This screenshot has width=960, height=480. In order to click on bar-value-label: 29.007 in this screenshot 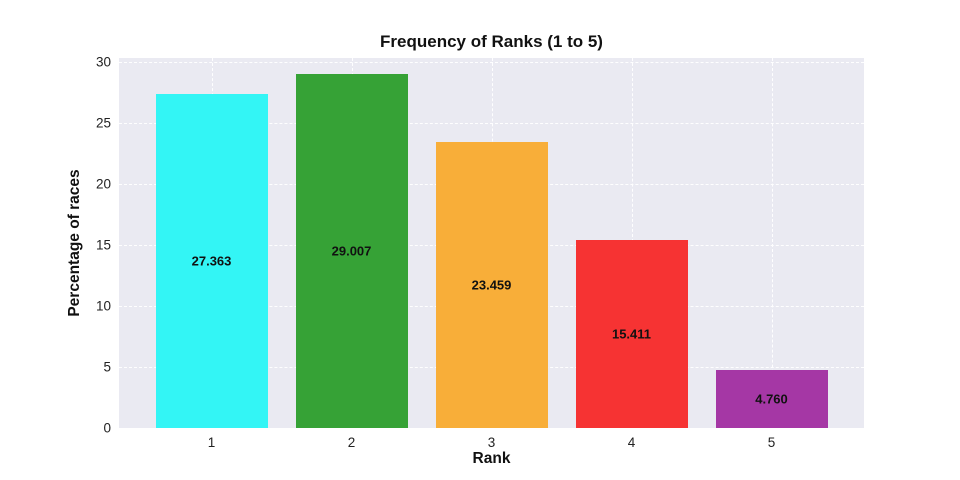, I will do `click(351, 251)`.